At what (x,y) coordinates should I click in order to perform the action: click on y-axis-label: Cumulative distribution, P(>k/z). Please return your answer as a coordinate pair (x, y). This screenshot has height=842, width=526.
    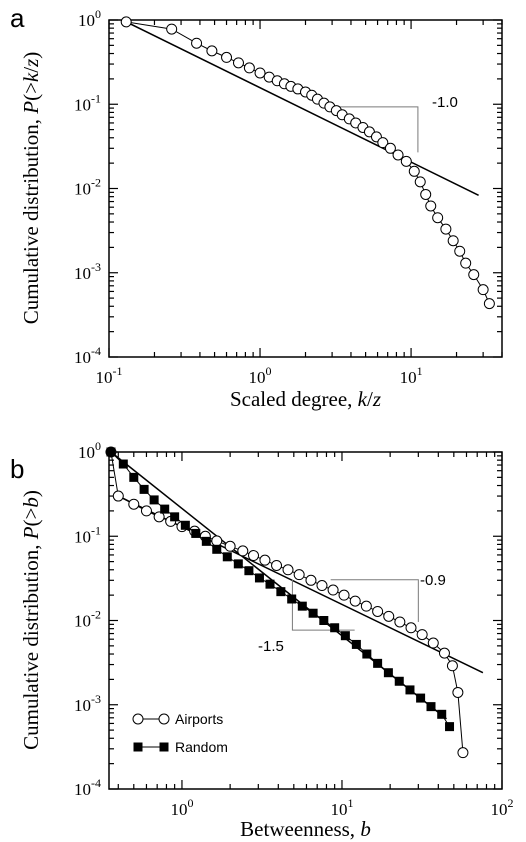
    Looking at the image, I should click on (31, 188).